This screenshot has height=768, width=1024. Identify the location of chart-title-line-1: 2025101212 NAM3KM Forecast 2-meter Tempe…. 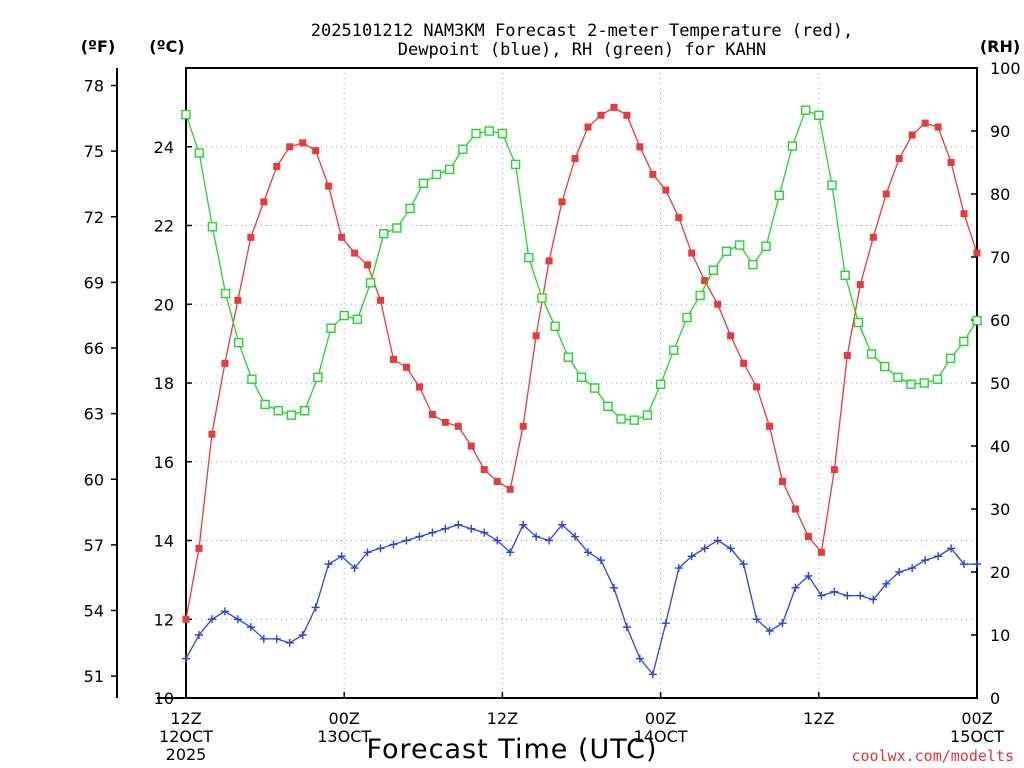
(582, 31).